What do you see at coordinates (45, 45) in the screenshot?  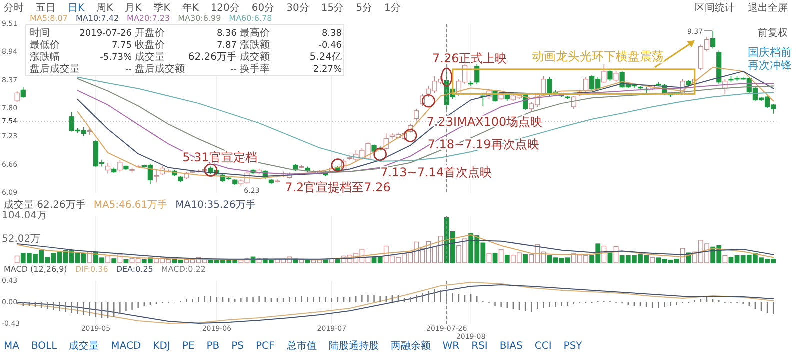 I see `annotation: 最低价` at bounding box center [45, 45].